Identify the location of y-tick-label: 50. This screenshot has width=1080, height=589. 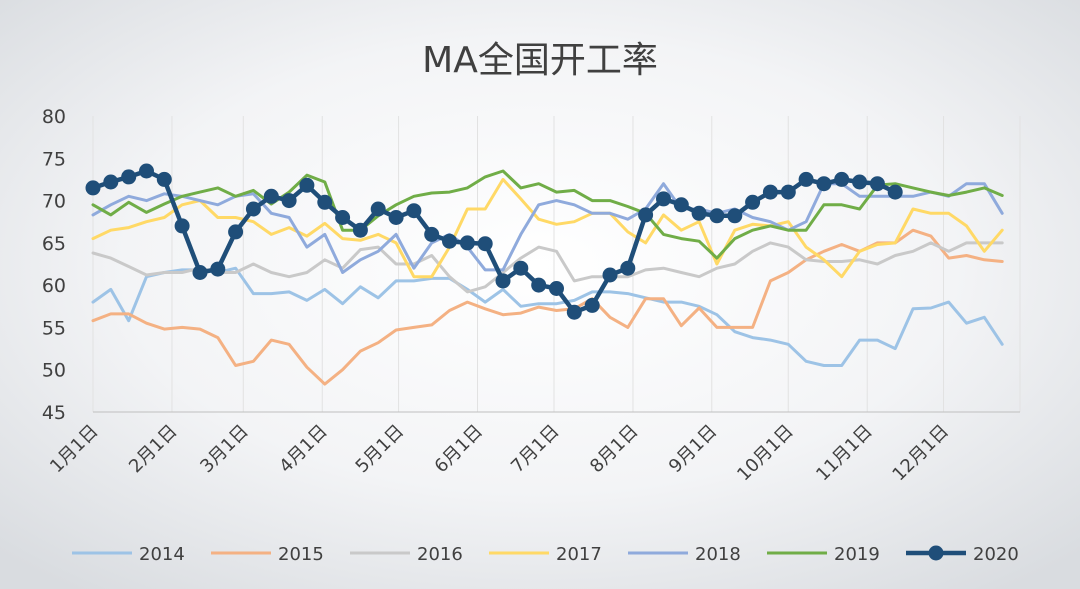
(54, 371).